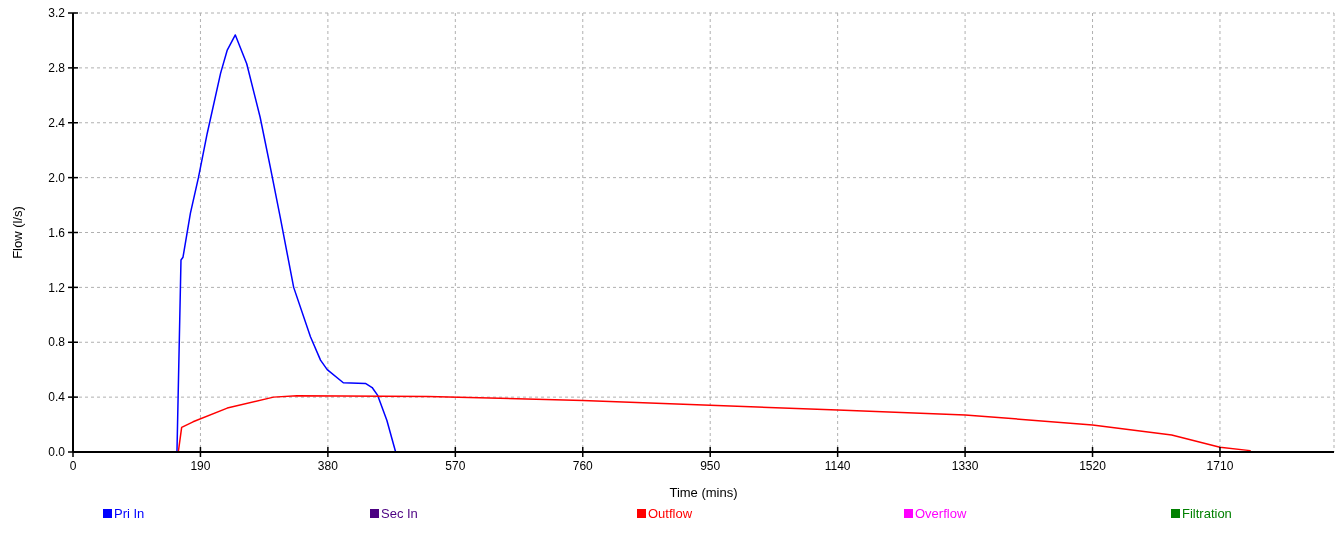  What do you see at coordinates (328, 466) in the screenshot?
I see `x-tick-label: 380` at bounding box center [328, 466].